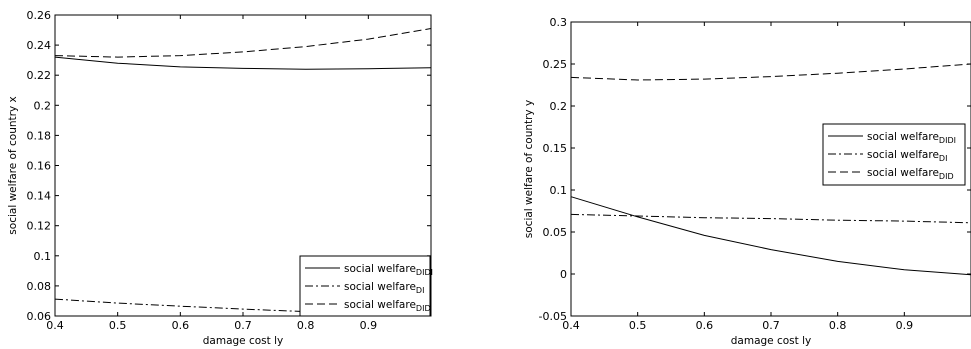 The image size is (971, 349). I want to click on y-tick-label: 0.15, so click(555, 148).